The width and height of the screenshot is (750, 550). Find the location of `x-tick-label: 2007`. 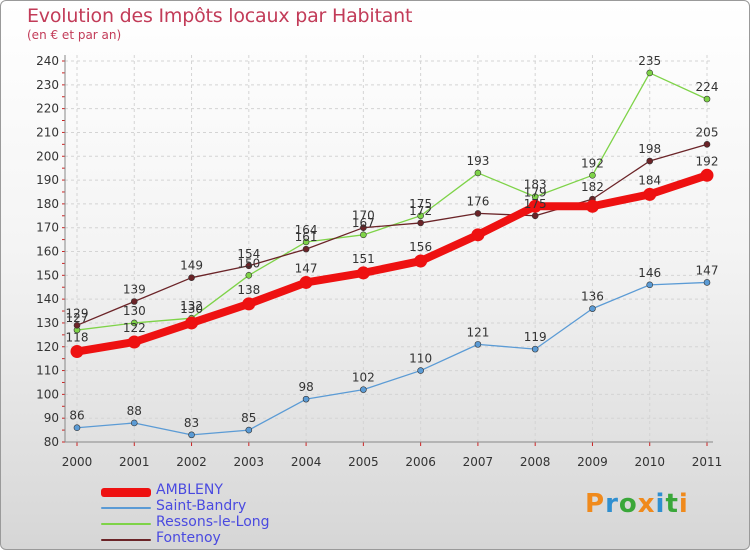

x-tick-label: 2007 is located at coordinates (478, 462).